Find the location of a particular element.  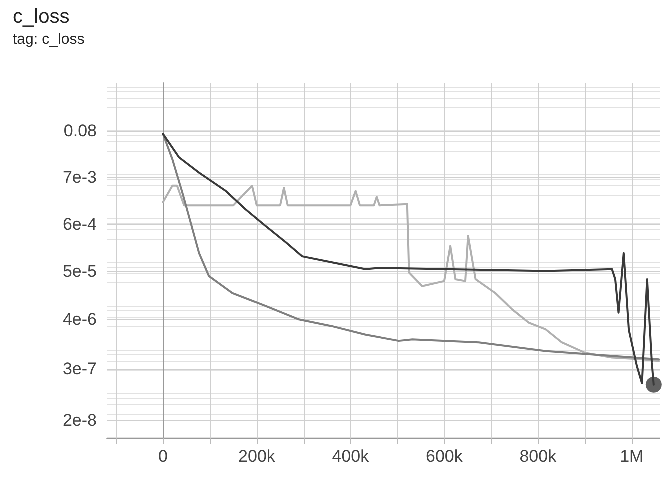

y-tick-label: 7e-3 is located at coordinates (79, 177).